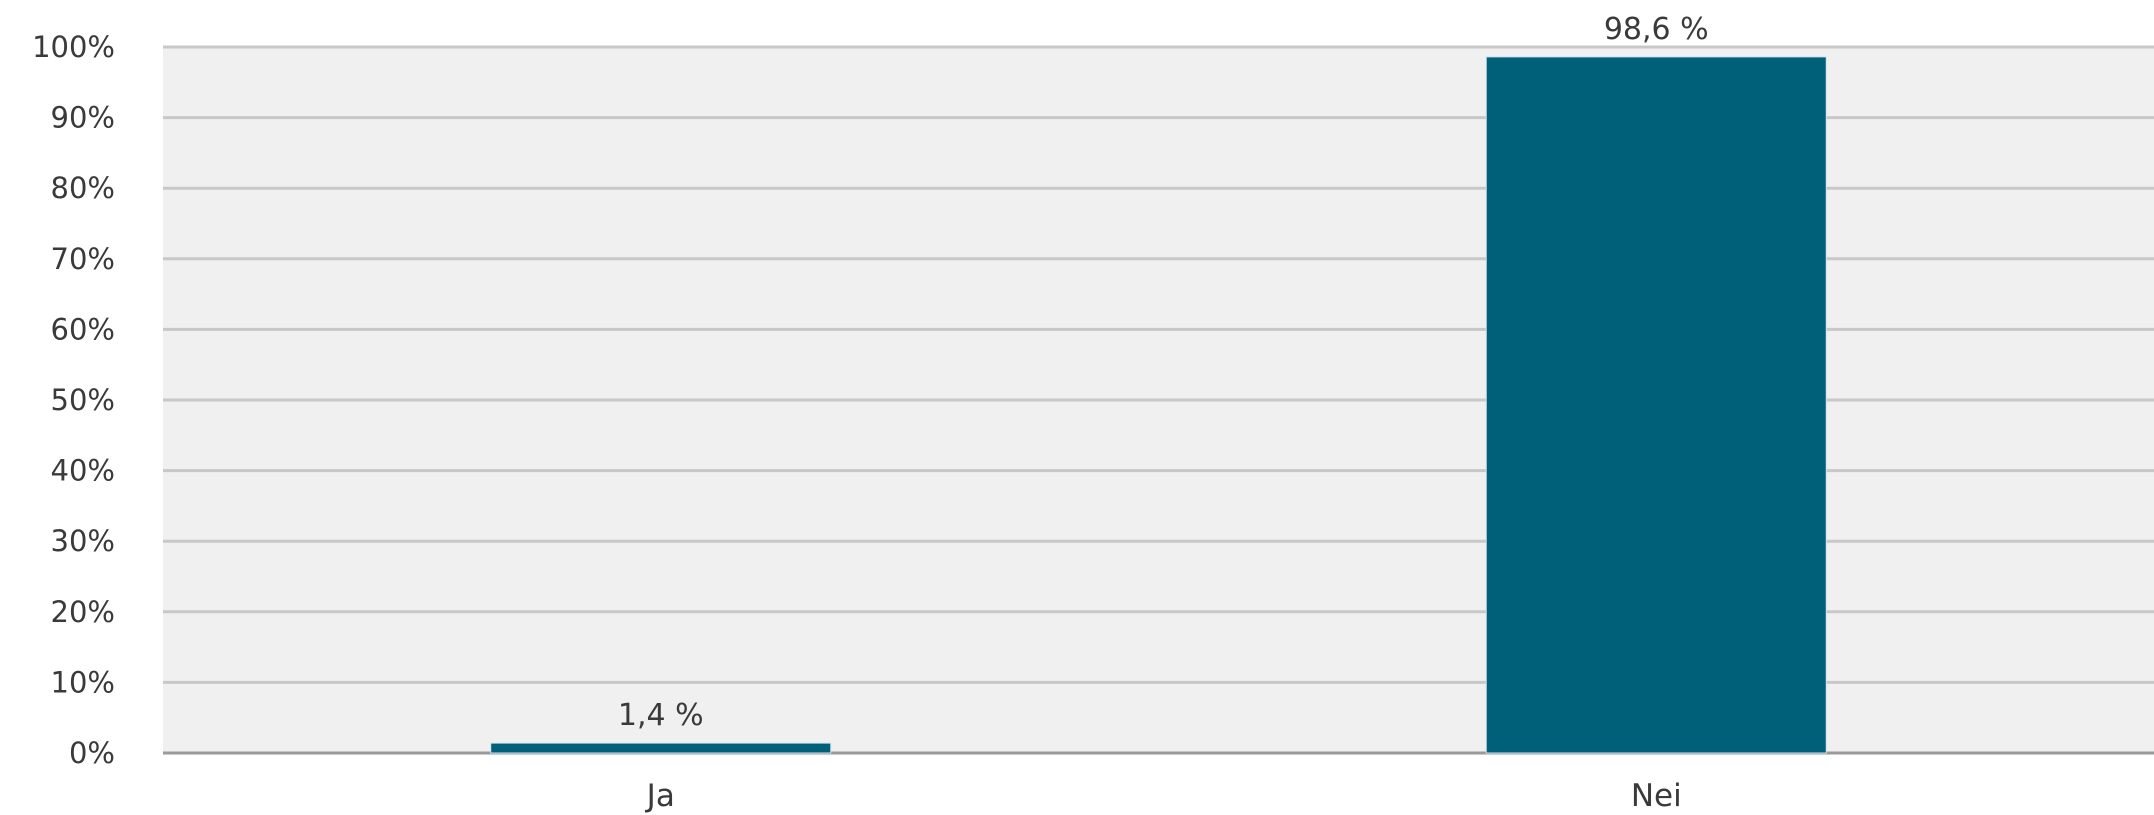 The height and width of the screenshot is (815, 2154). What do you see at coordinates (661, 748) in the screenshot?
I see `bar-ja` at bounding box center [661, 748].